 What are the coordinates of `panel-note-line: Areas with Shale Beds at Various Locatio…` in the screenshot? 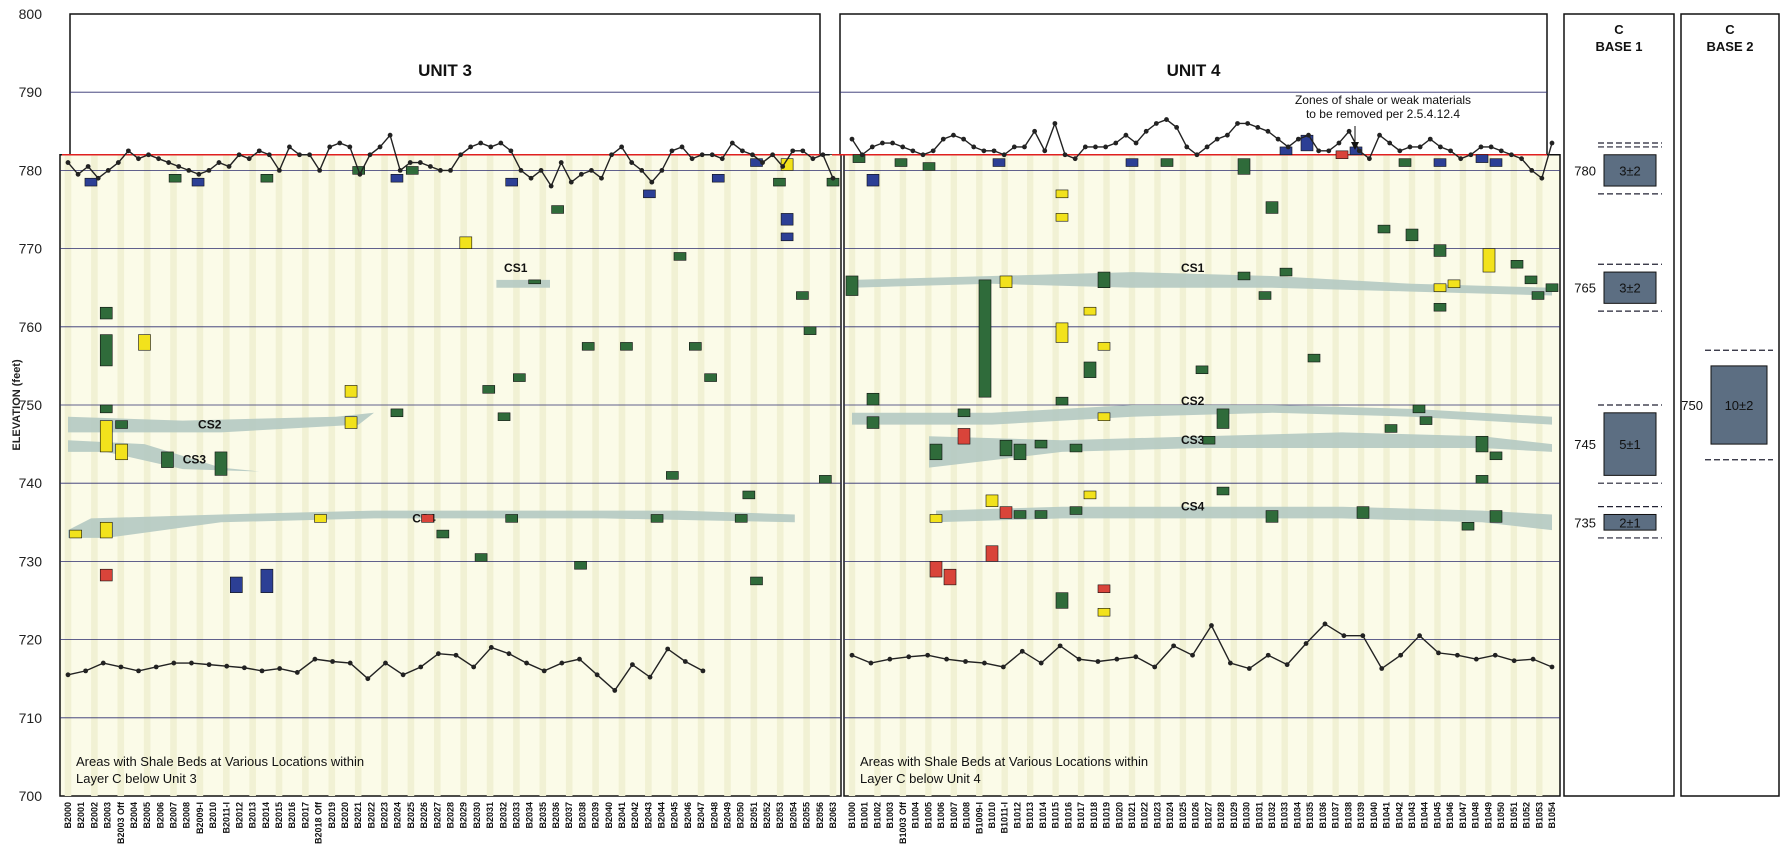 It's located at (220, 761).